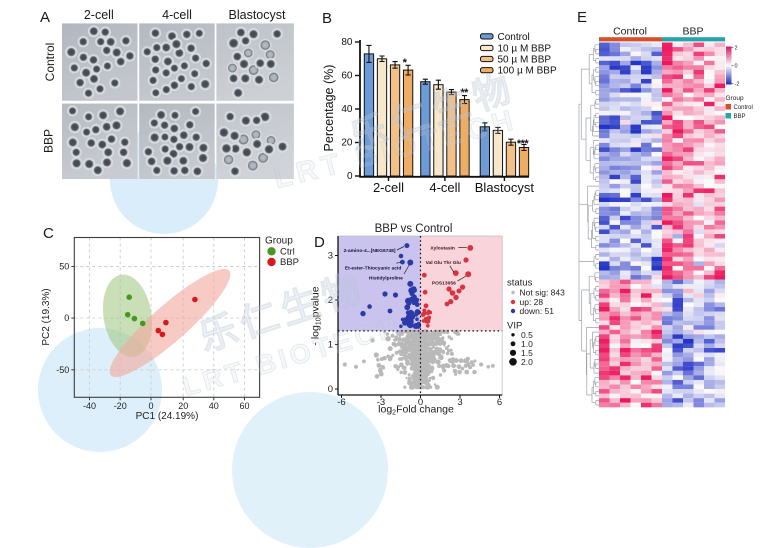 The height and width of the screenshot is (548, 769). What do you see at coordinates (327, 18) in the screenshot?
I see `svg-text: B` at bounding box center [327, 18].